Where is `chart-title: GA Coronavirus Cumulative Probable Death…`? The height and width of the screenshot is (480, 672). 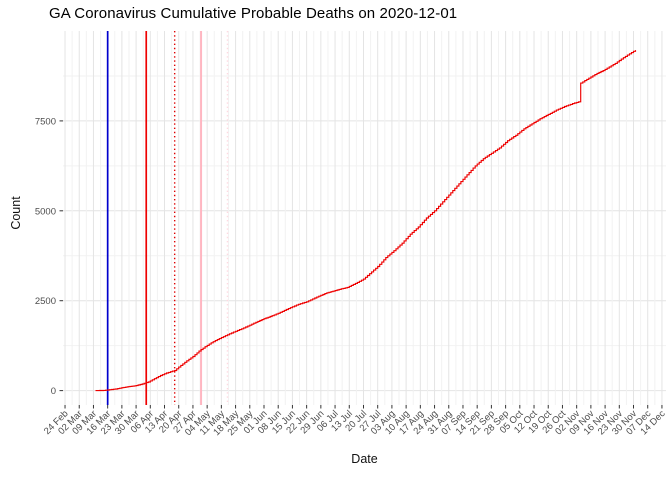
chart-title: GA Coronavirus Cumulative Probable Death… is located at coordinates (253, 13).